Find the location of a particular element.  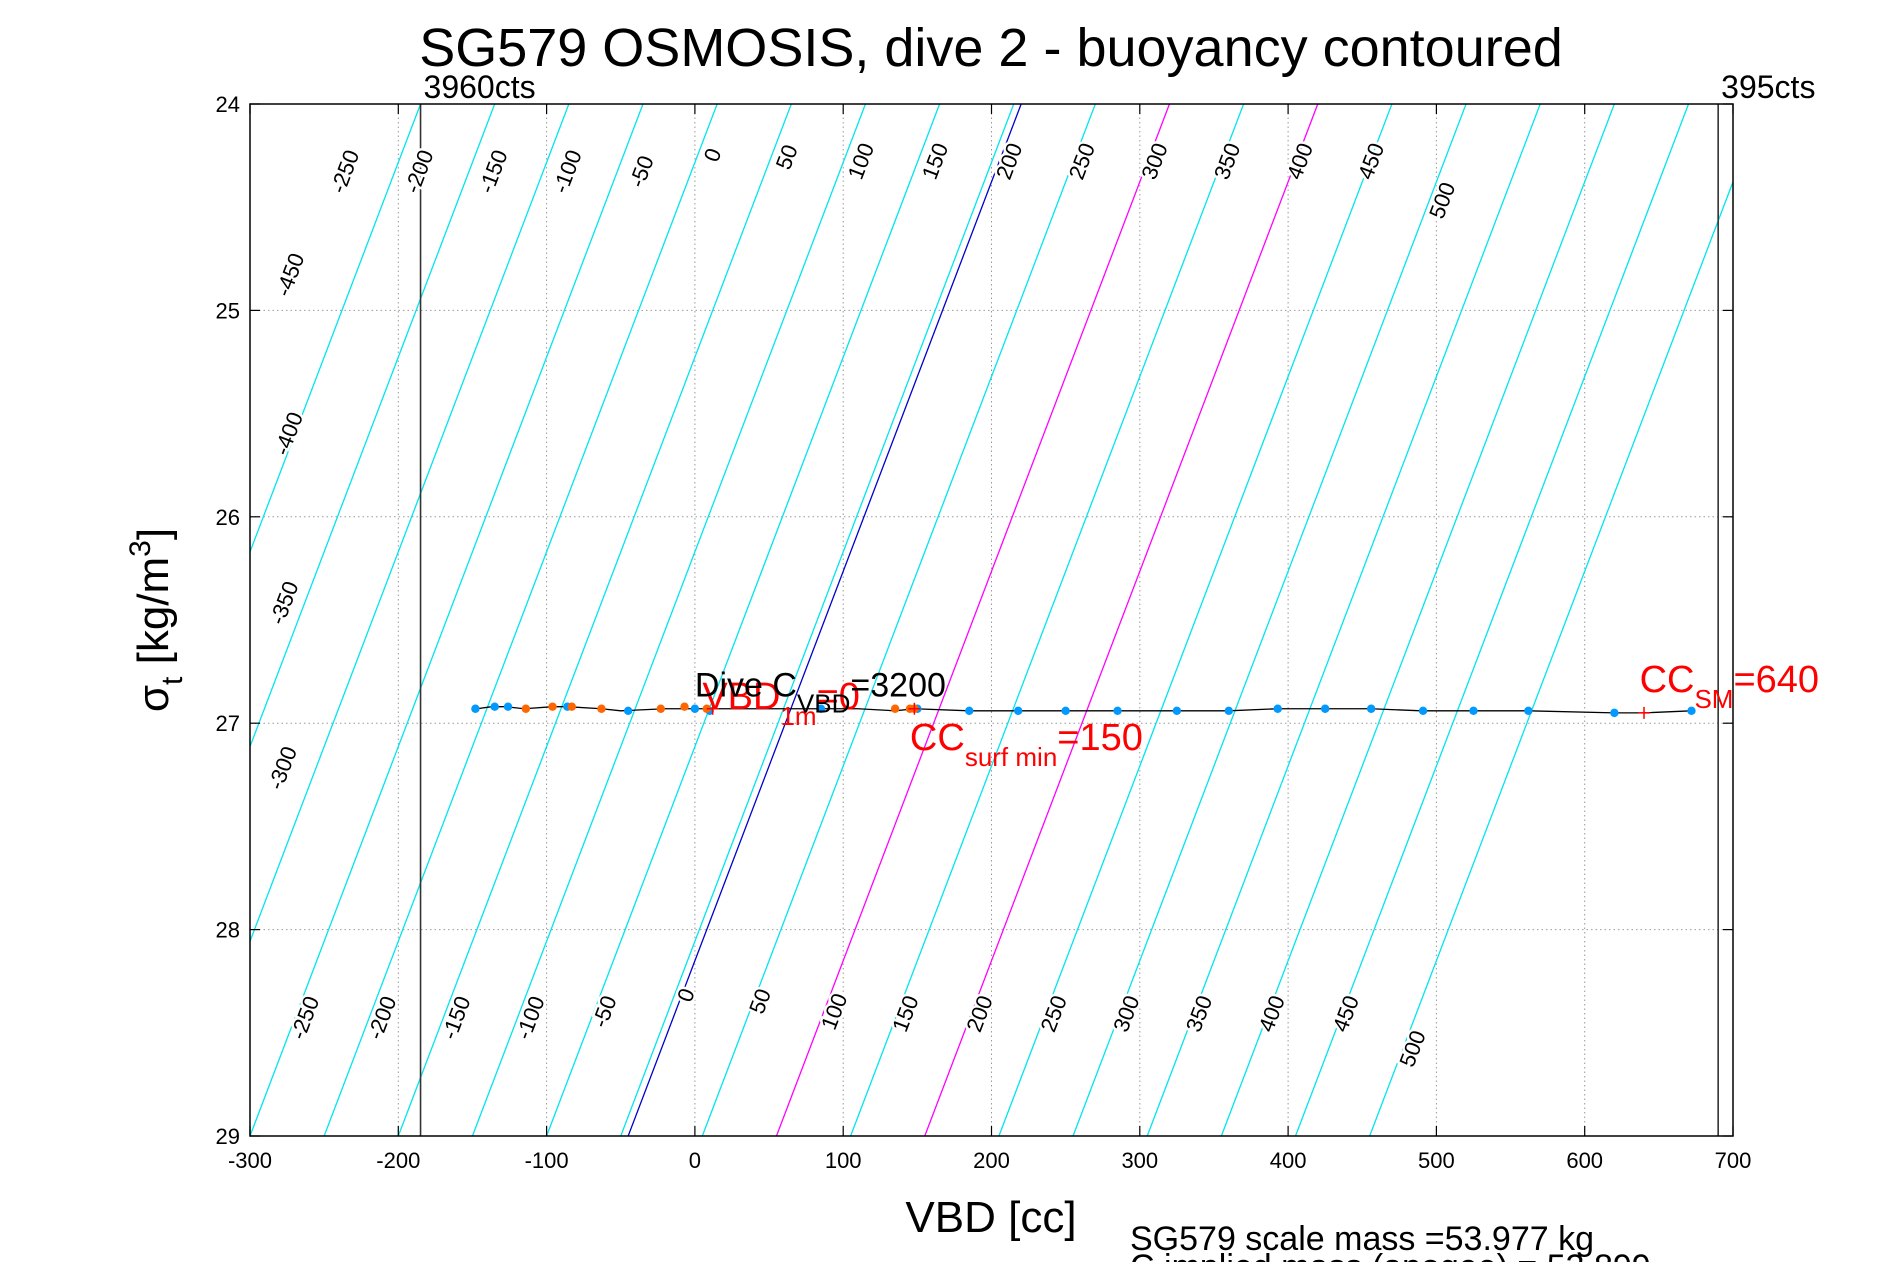

y-tick-label: 24 is located at coordinates (228, 104).